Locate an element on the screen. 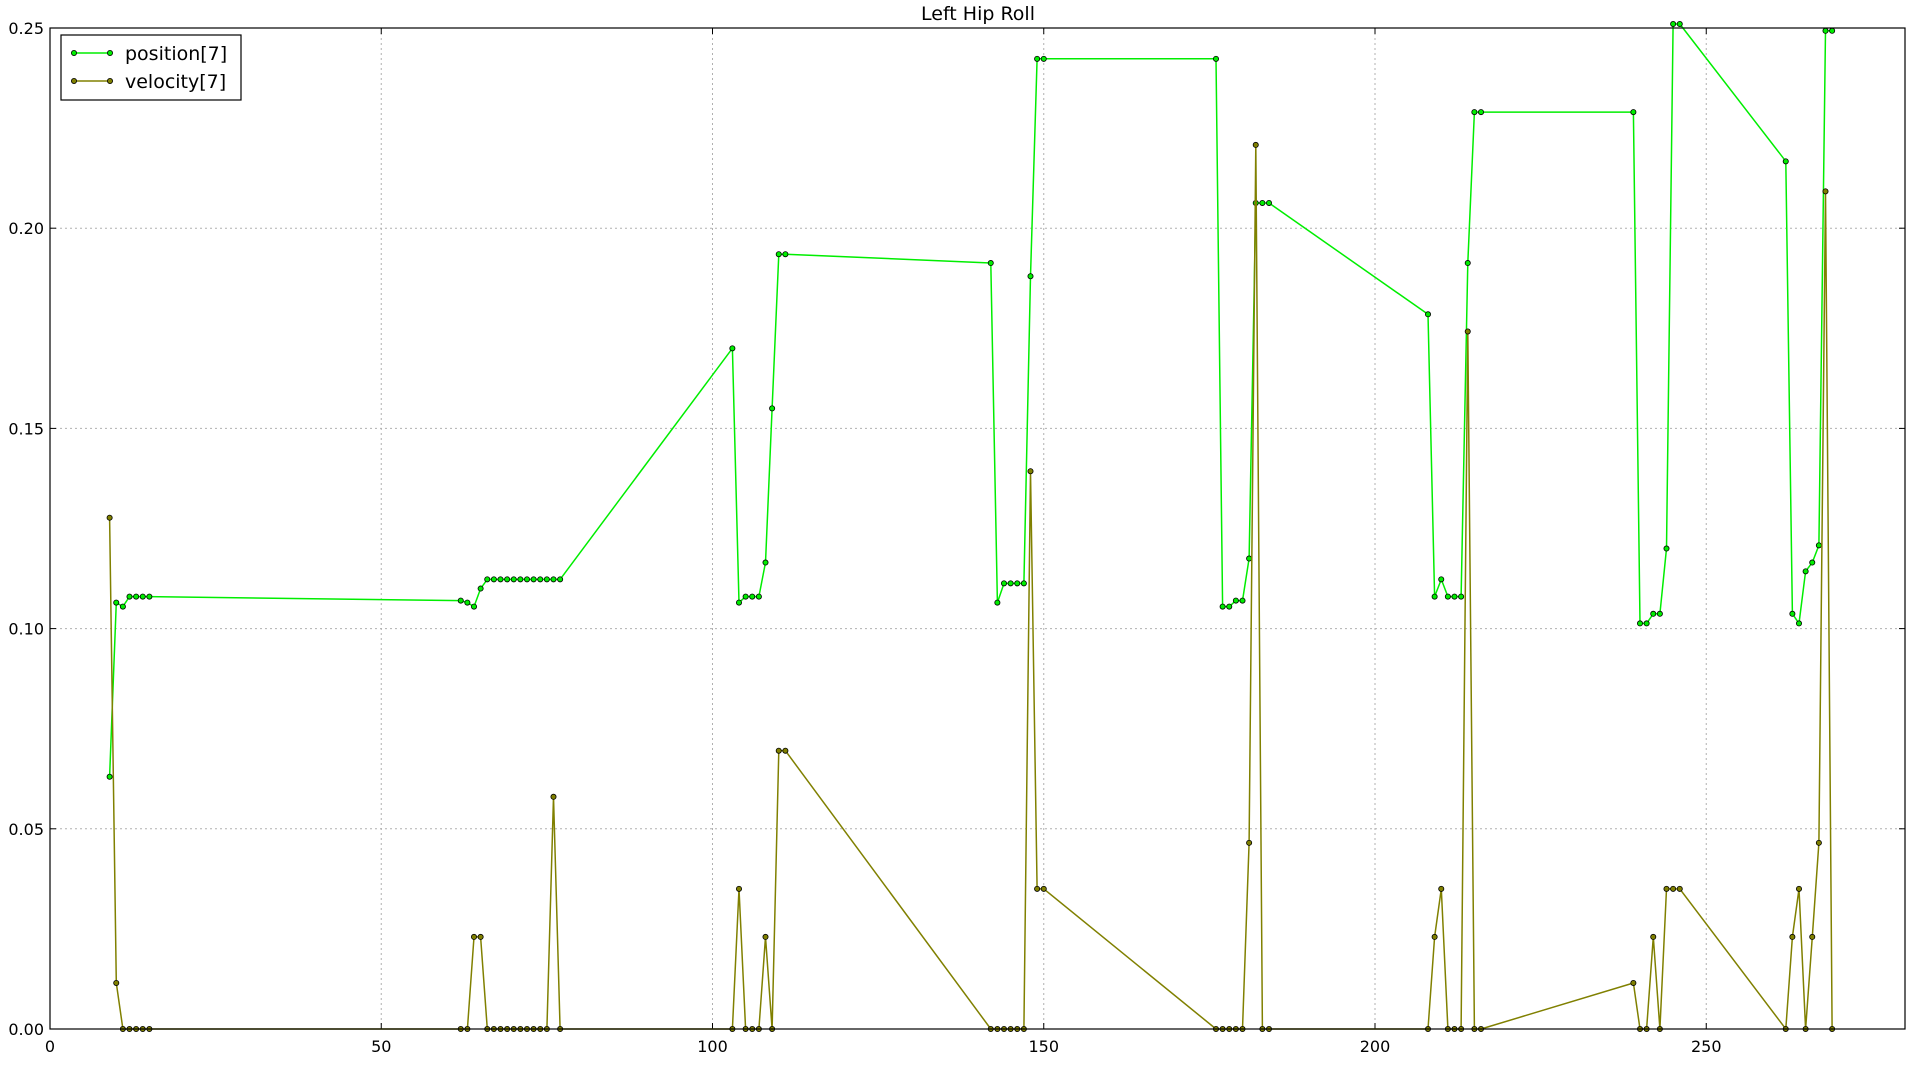 Image resolution: width=1910 pixels, height=1066 pixels. legend-item: position[7] is located at coordinates (149, 54).